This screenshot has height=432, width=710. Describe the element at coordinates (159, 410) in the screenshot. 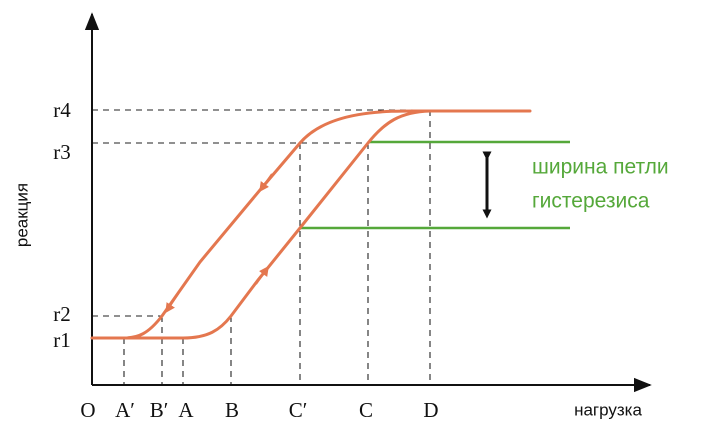

I see `x-label-b-prime: B′` at that location.